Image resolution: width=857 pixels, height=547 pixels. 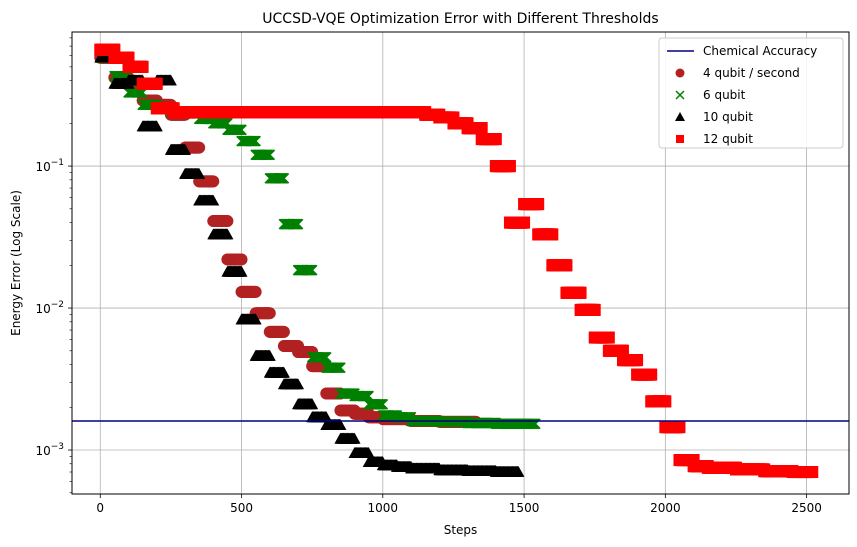 I want to click on x-tick-label: 500, so click(x=241, y=508).